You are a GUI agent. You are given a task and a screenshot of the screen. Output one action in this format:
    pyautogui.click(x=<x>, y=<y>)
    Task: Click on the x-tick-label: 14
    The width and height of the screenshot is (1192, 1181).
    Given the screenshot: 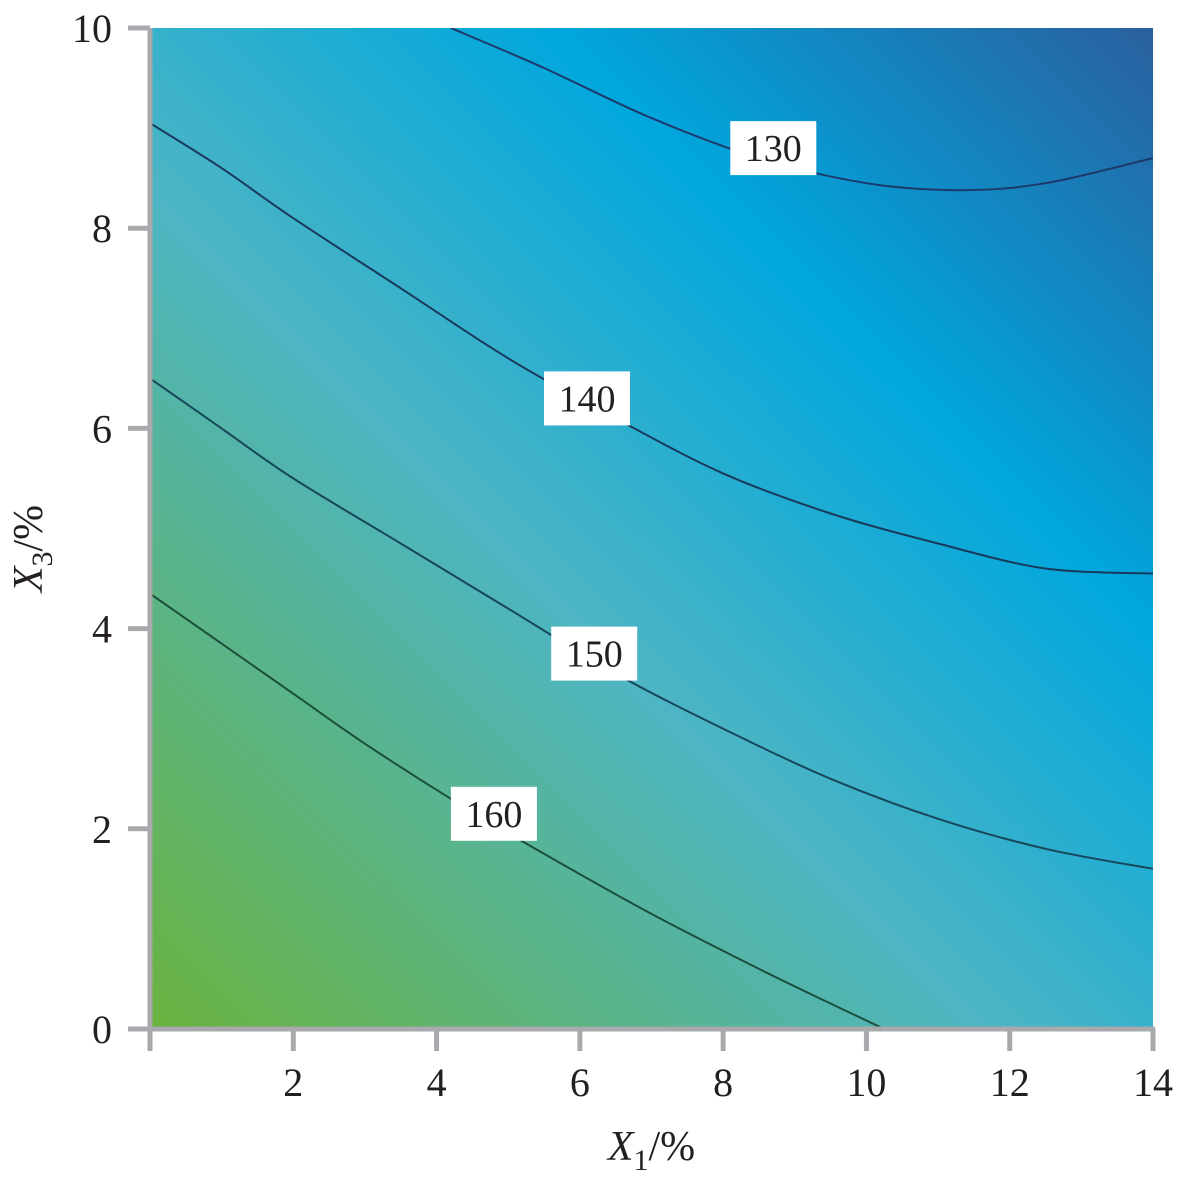 What is the action you would take?
    pyautogui.click(x=1153, y=1082)
    